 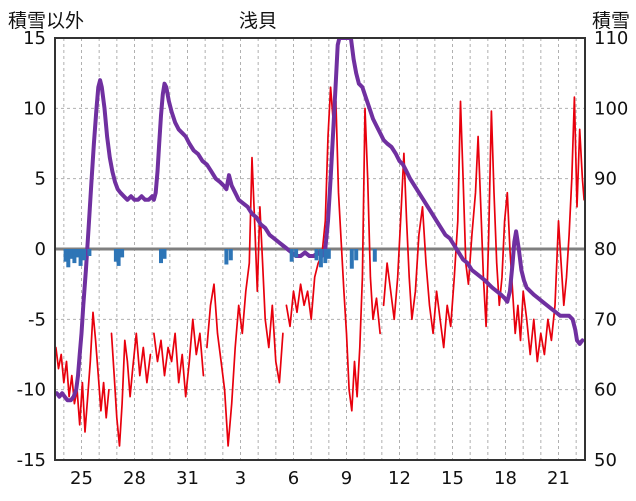 What do you see at coordinates (46, 21) in the screenshot?
I see `left-axis-title: 積雪以外` at bounding box center [46, 21].